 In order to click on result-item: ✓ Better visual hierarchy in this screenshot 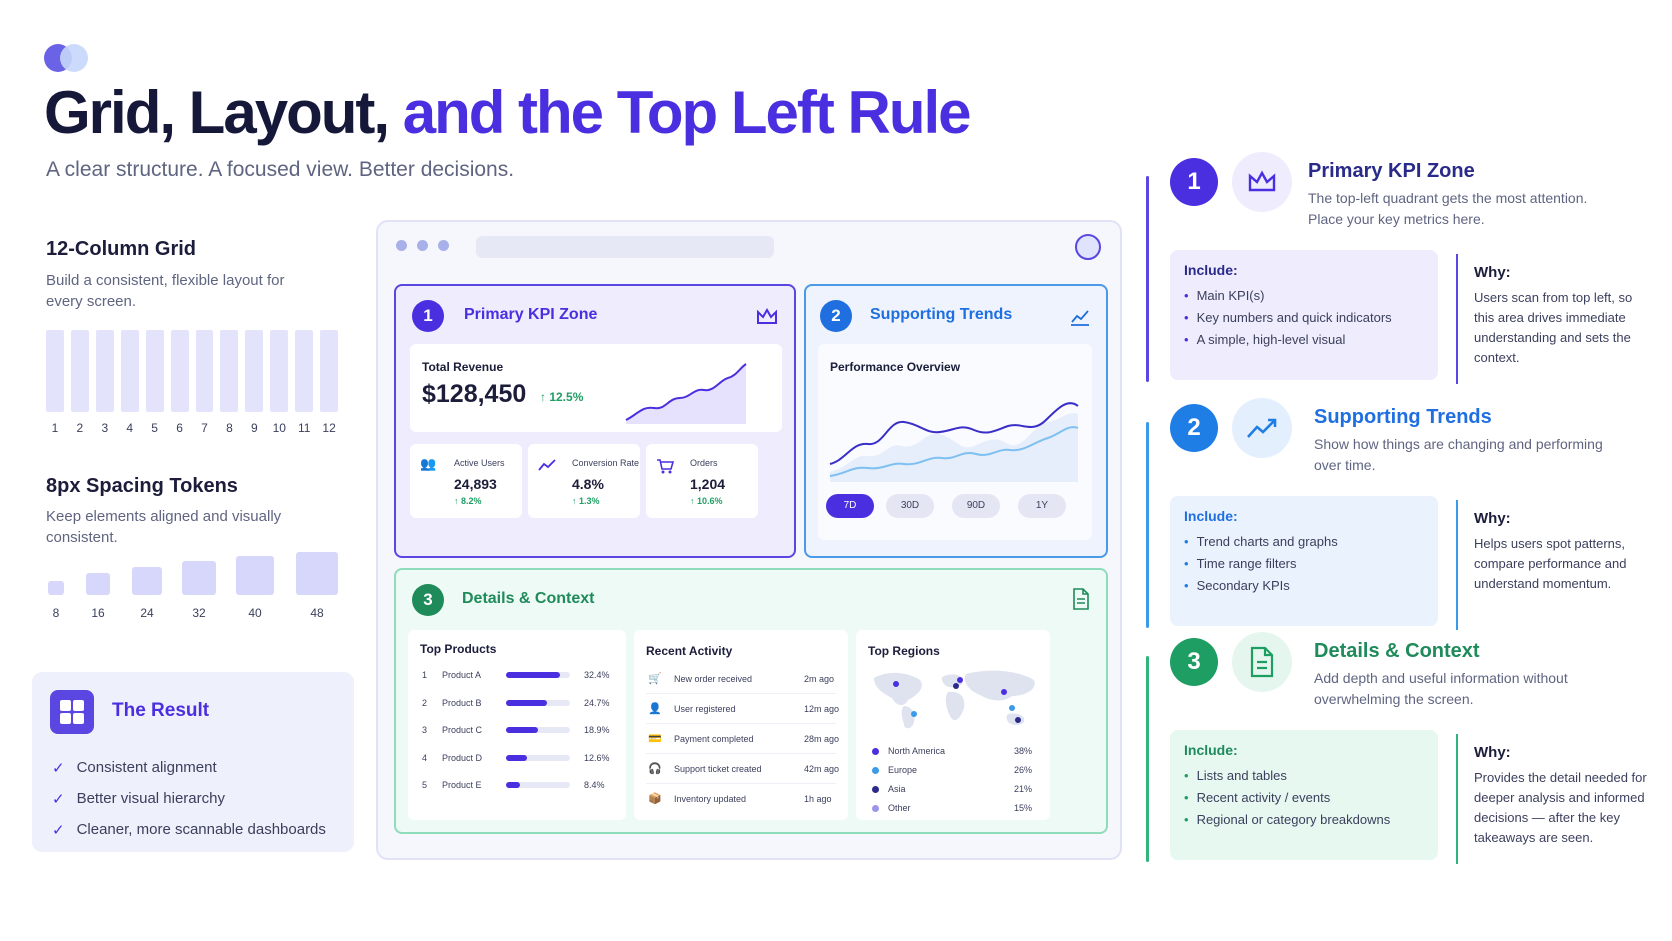, I will do `click(138, 799)`.